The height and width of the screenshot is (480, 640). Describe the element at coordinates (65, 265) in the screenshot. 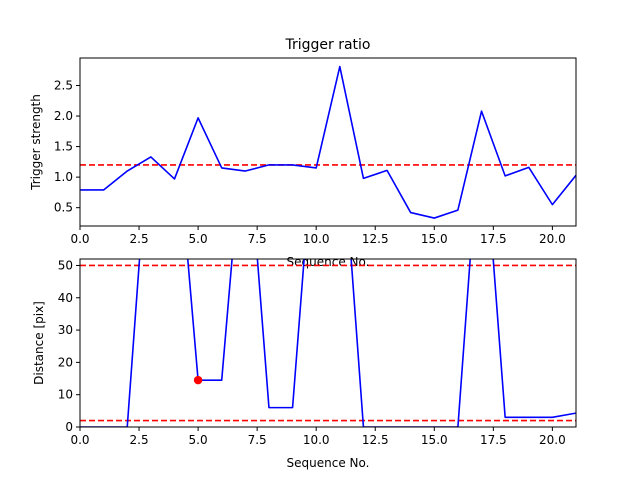

I see `y-tick-label: 50` at that location.